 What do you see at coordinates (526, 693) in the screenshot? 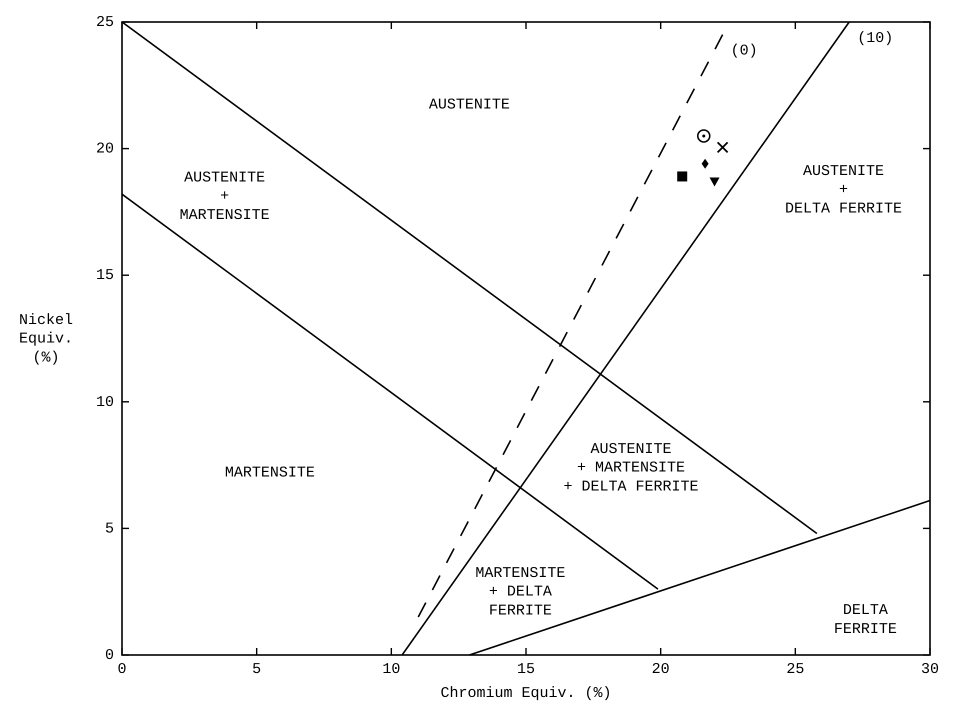
I see `x-axis-title: Chromium Equiv. (%)` at bounding box center [526, 693].